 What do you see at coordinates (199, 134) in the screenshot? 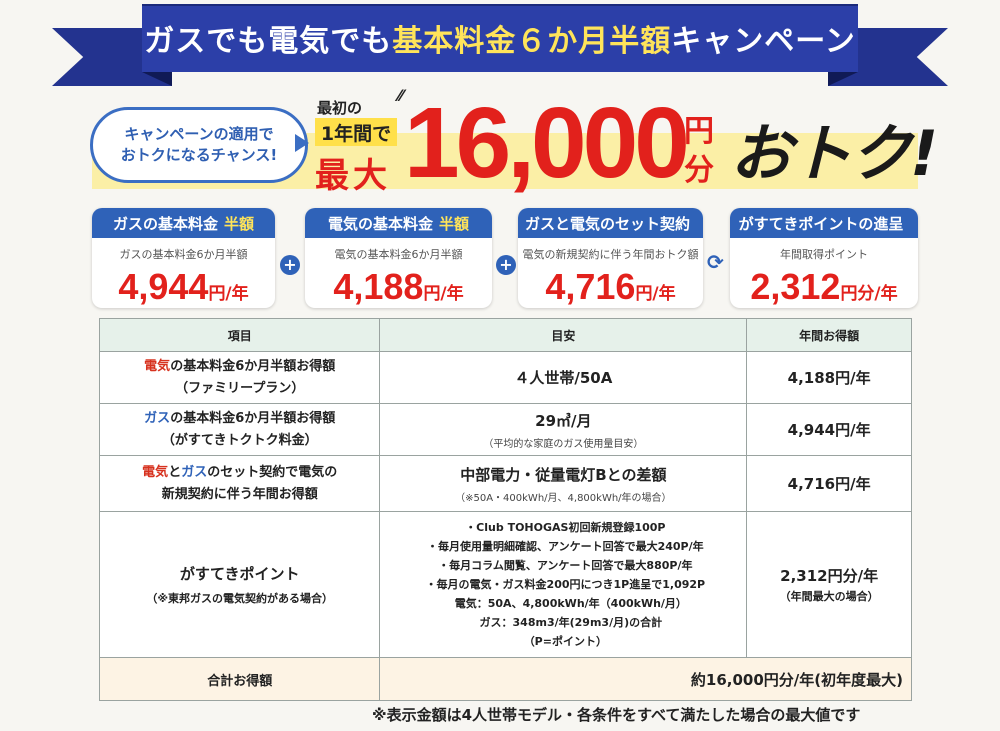
I see `bubble-line-1: キャンペーンの適用で` at bounding box center [199, 134].